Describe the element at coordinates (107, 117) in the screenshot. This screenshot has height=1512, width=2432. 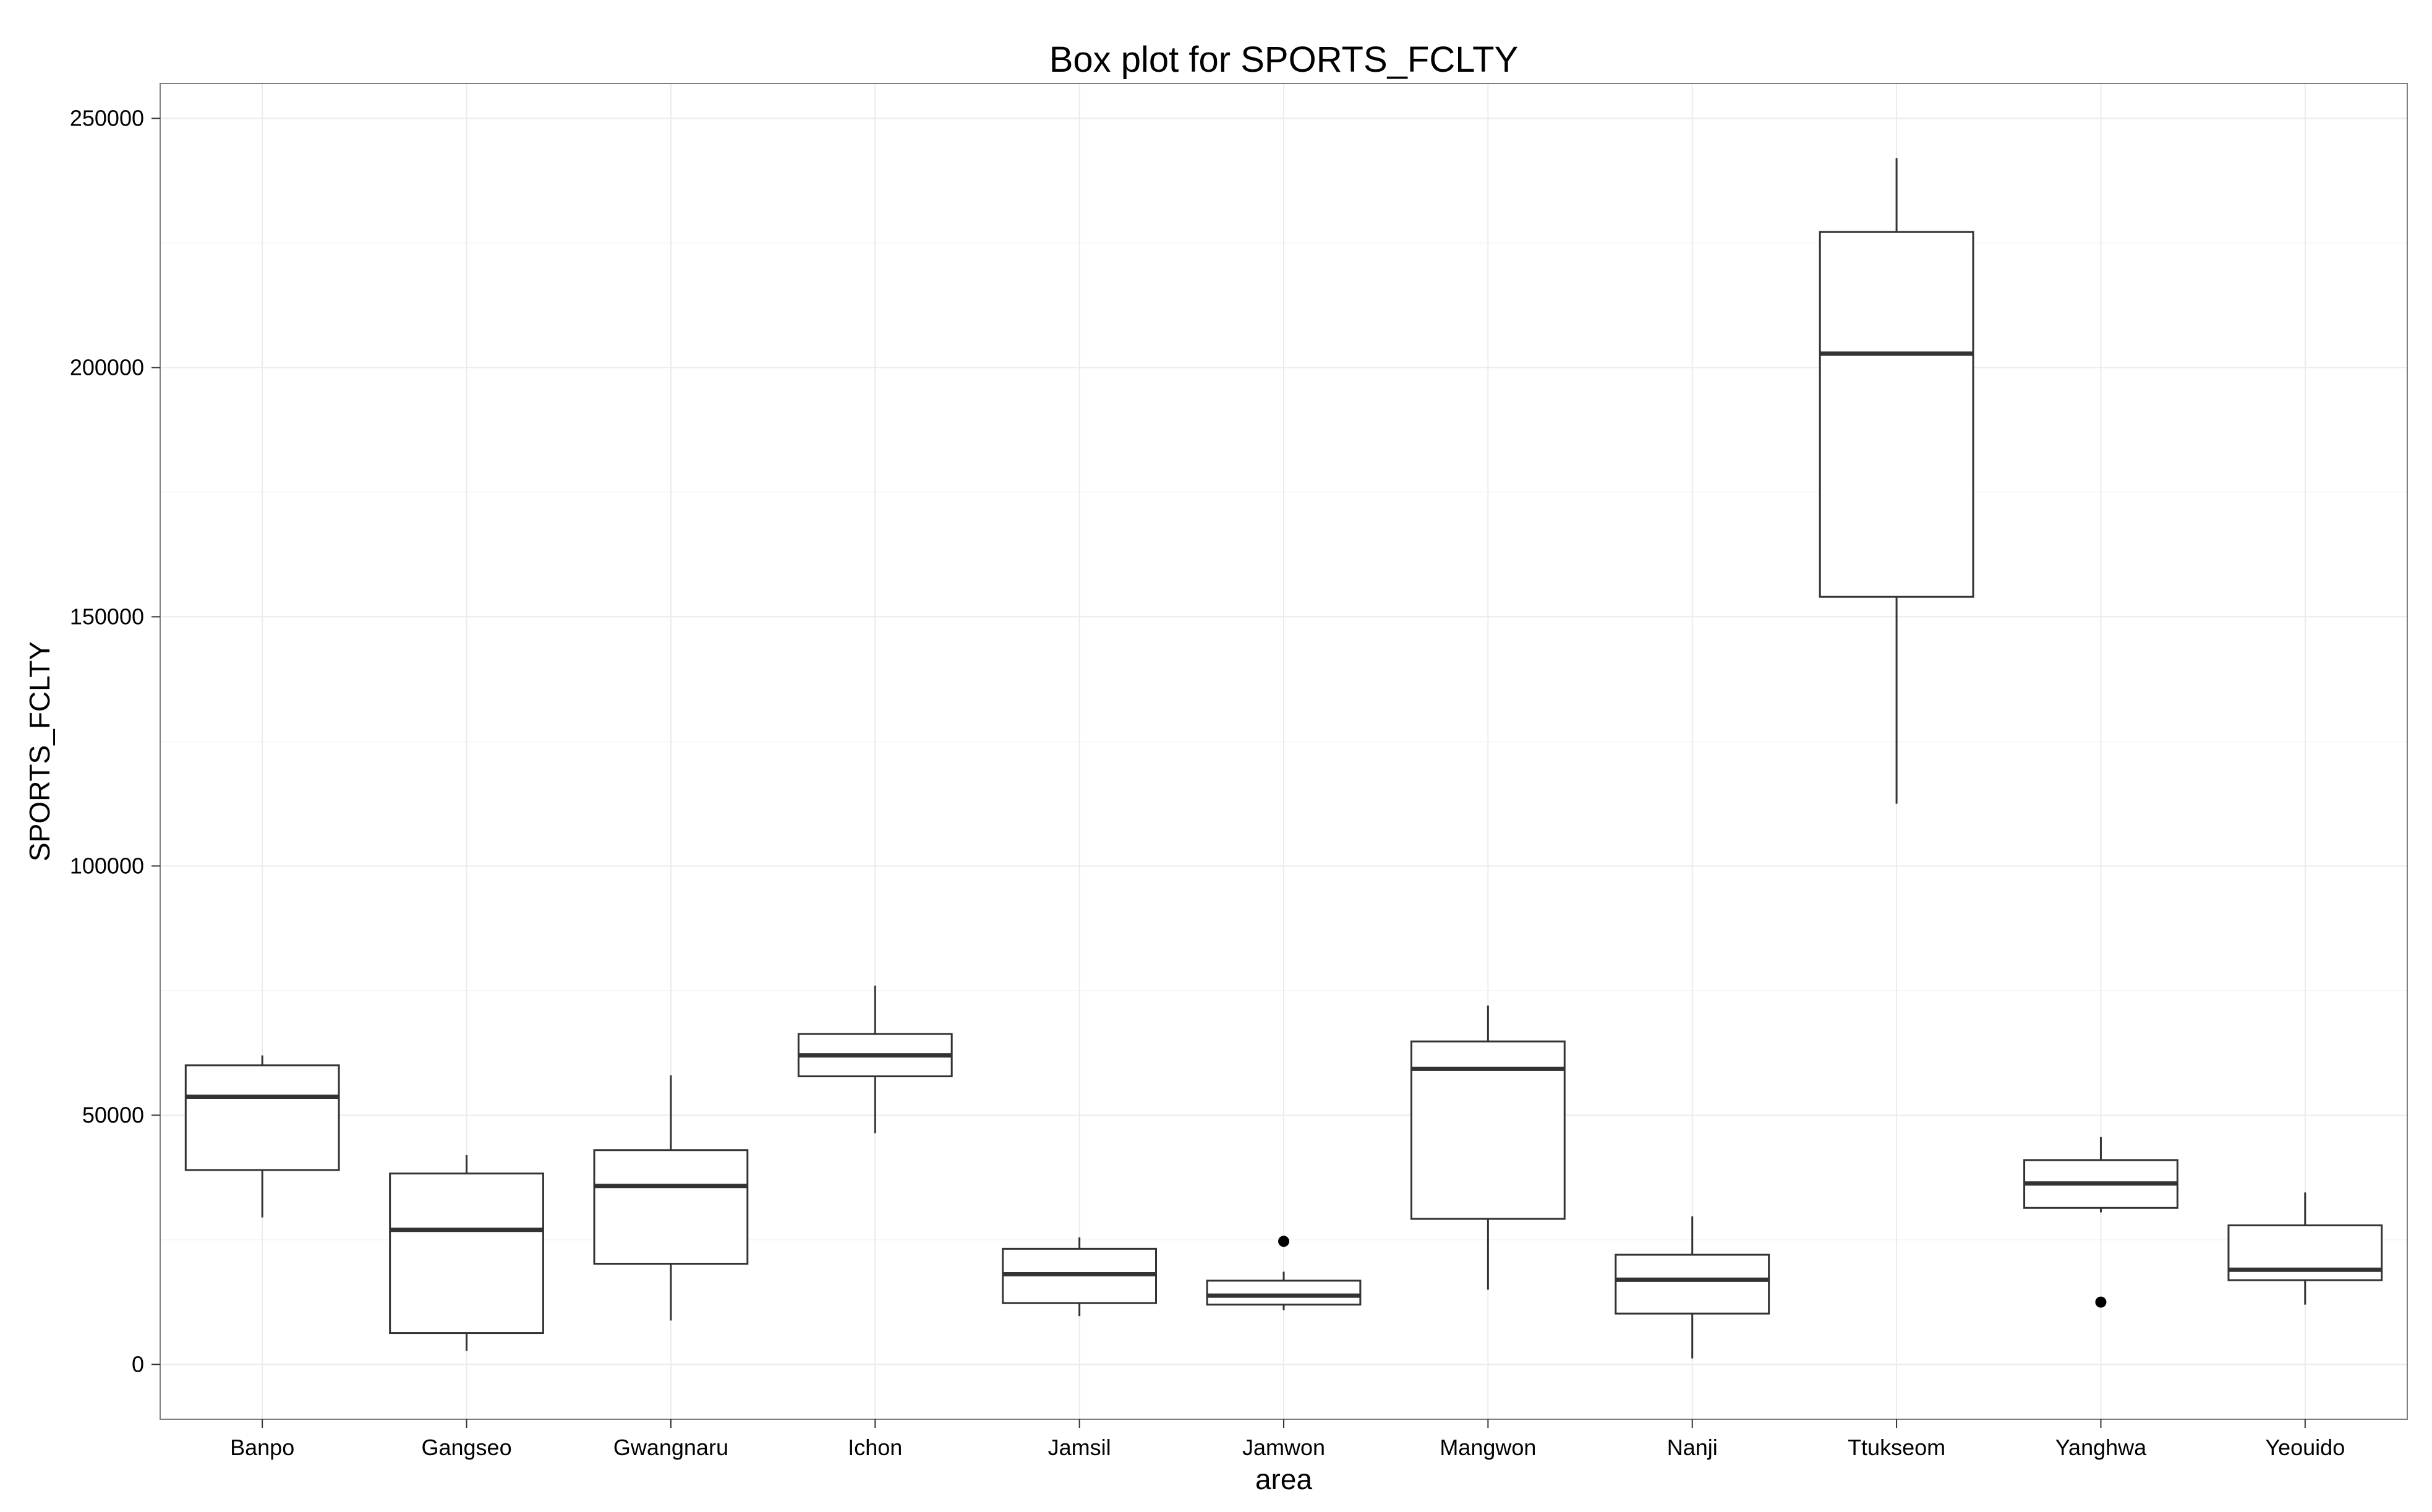
I see `y-tick-label: 250000` at that location.